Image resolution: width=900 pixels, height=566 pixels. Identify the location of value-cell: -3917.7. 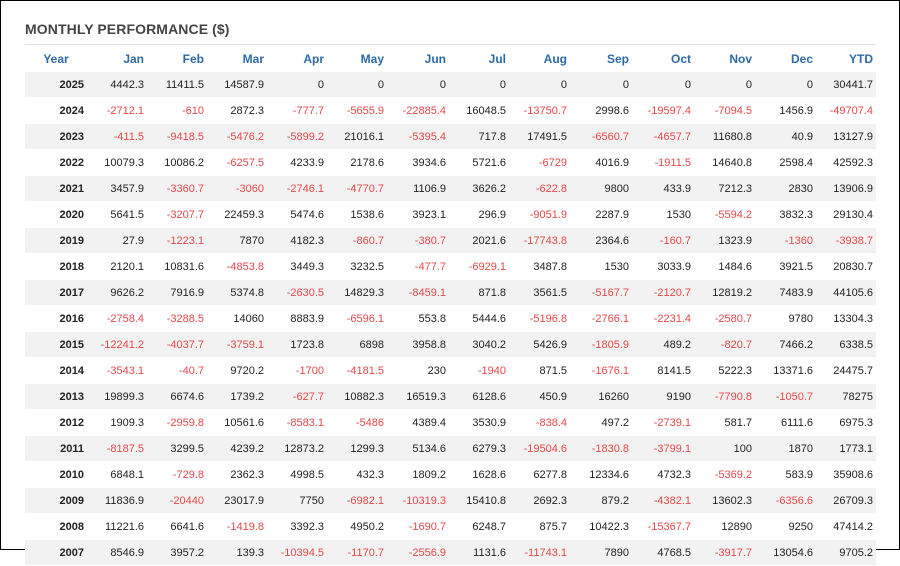
(724, 552).